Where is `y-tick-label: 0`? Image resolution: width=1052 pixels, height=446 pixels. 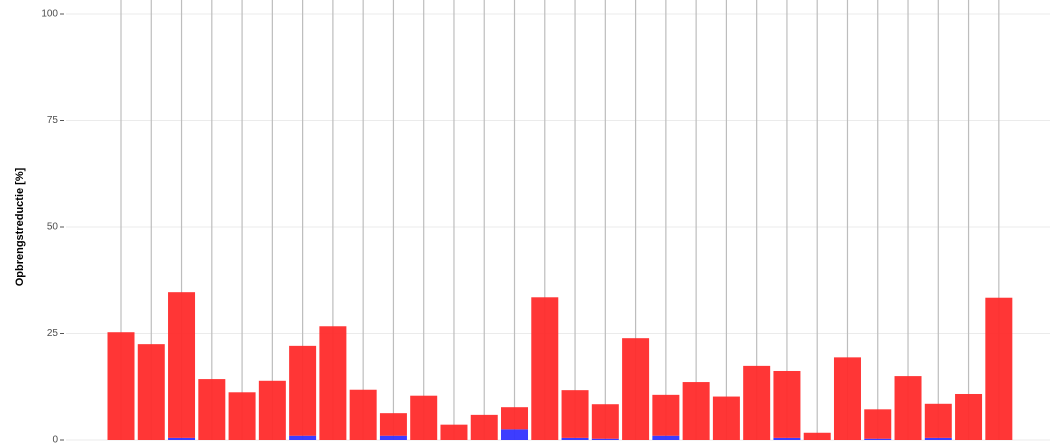
y-tick-label: 0 is located at coordinates (55, 440).